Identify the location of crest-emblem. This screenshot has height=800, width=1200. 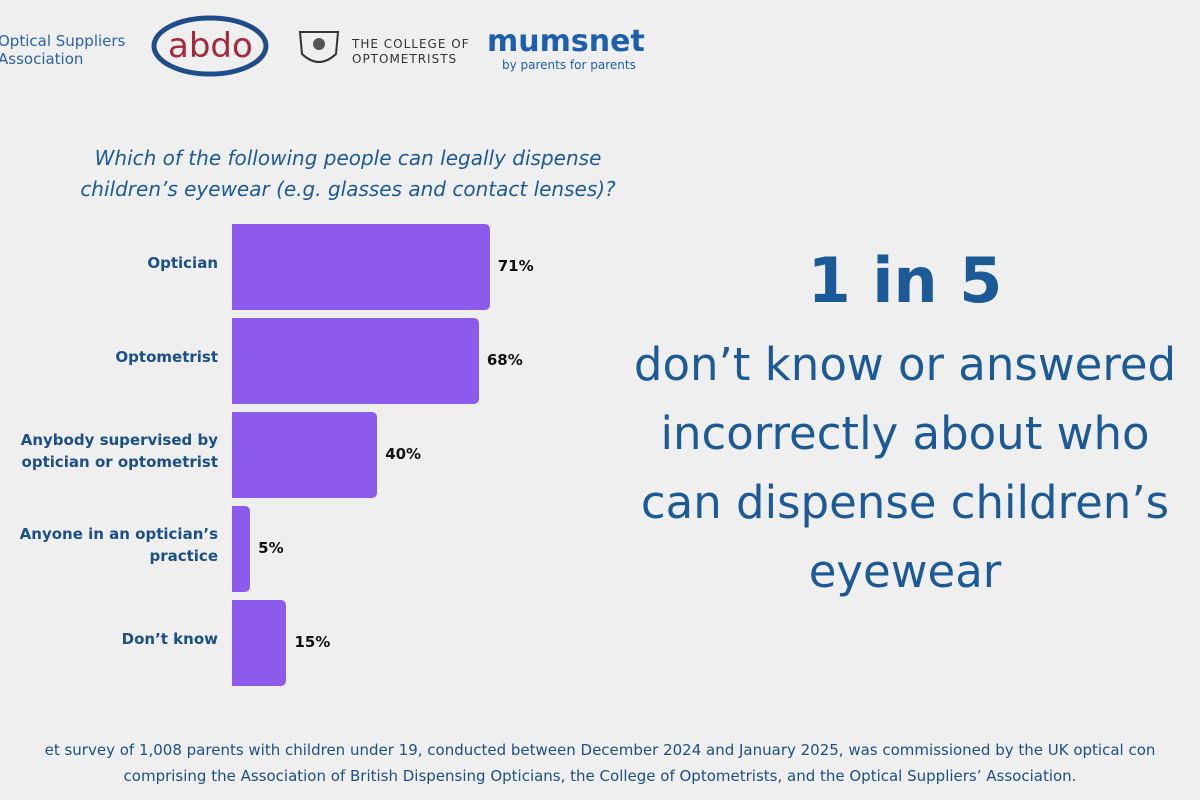
(319, 44).